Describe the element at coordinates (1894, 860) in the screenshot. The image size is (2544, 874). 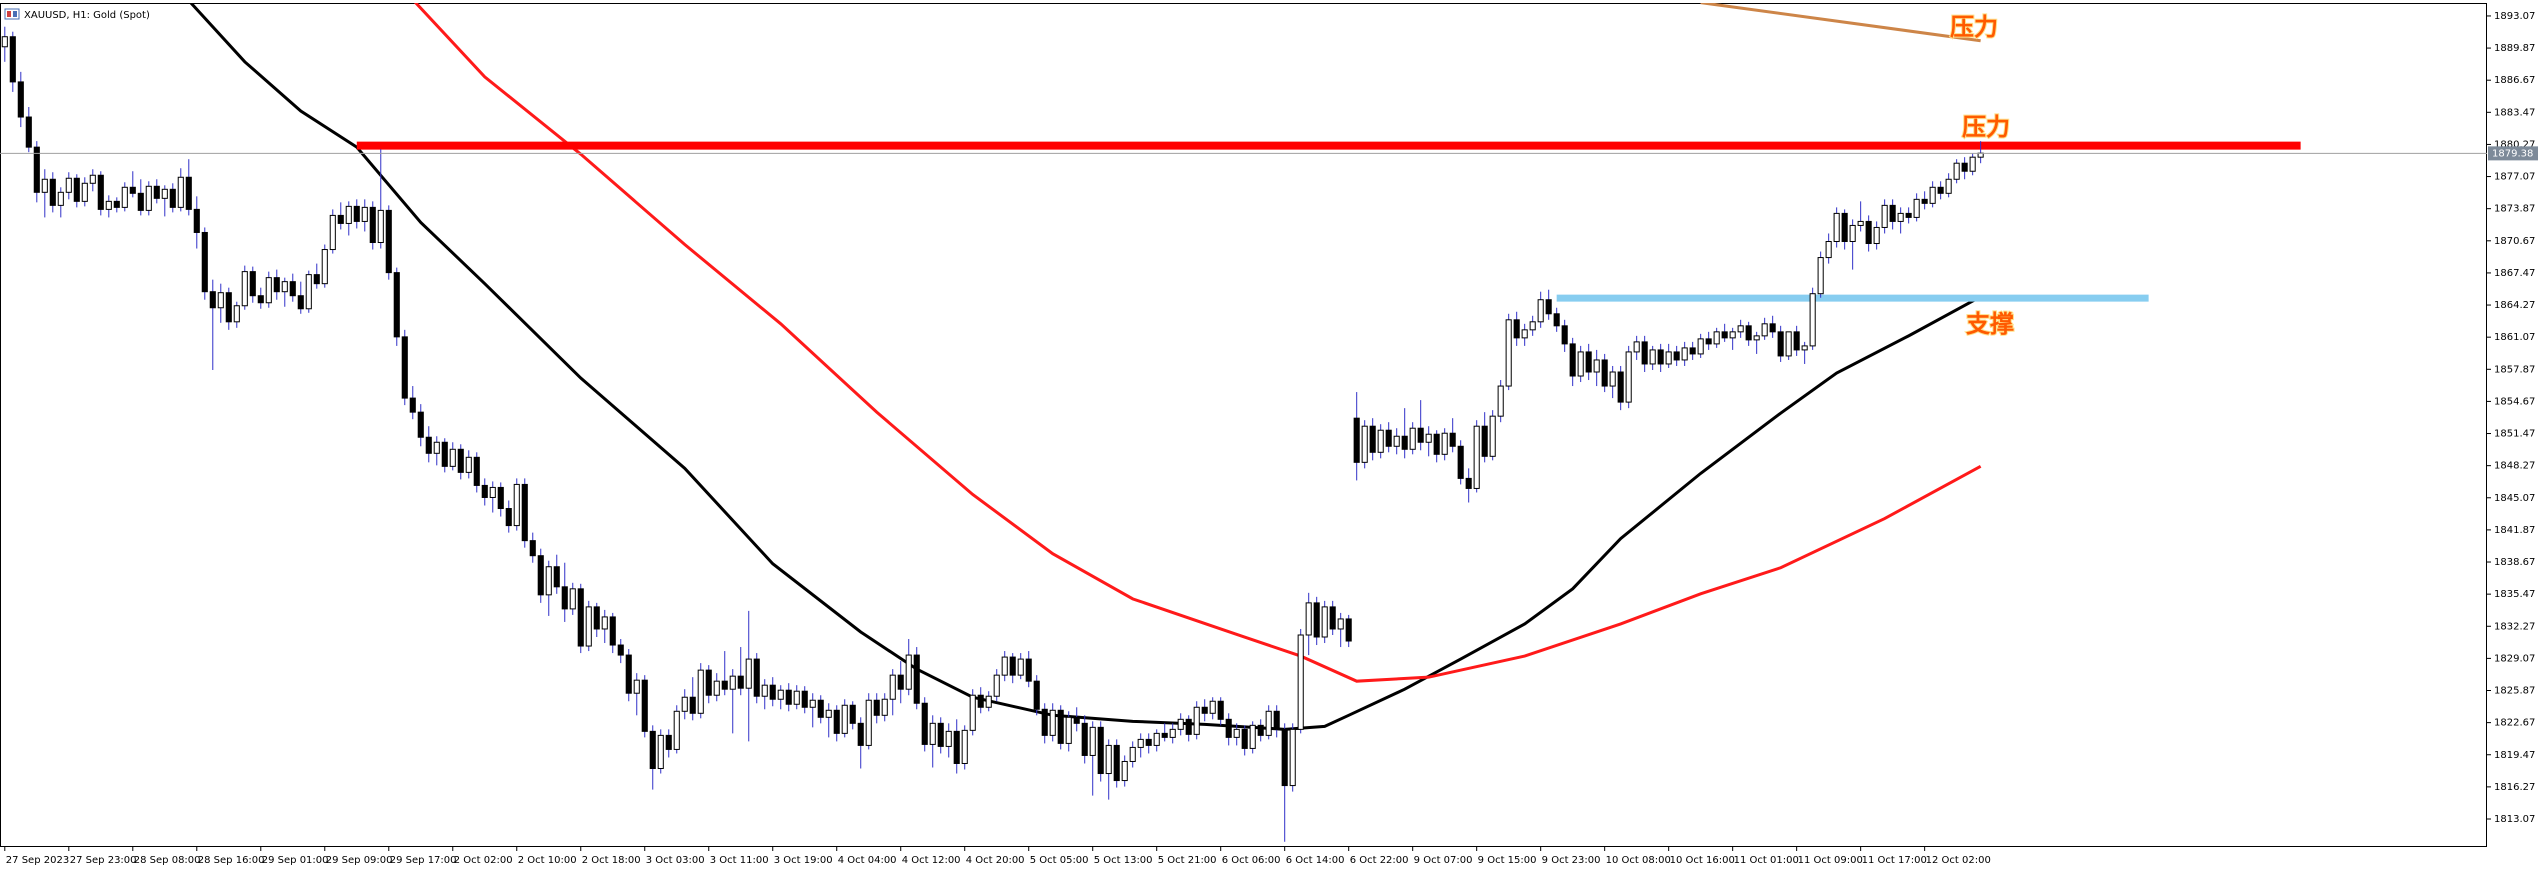
I see `x-tick-label: 11 Oct 17:00` at that location.